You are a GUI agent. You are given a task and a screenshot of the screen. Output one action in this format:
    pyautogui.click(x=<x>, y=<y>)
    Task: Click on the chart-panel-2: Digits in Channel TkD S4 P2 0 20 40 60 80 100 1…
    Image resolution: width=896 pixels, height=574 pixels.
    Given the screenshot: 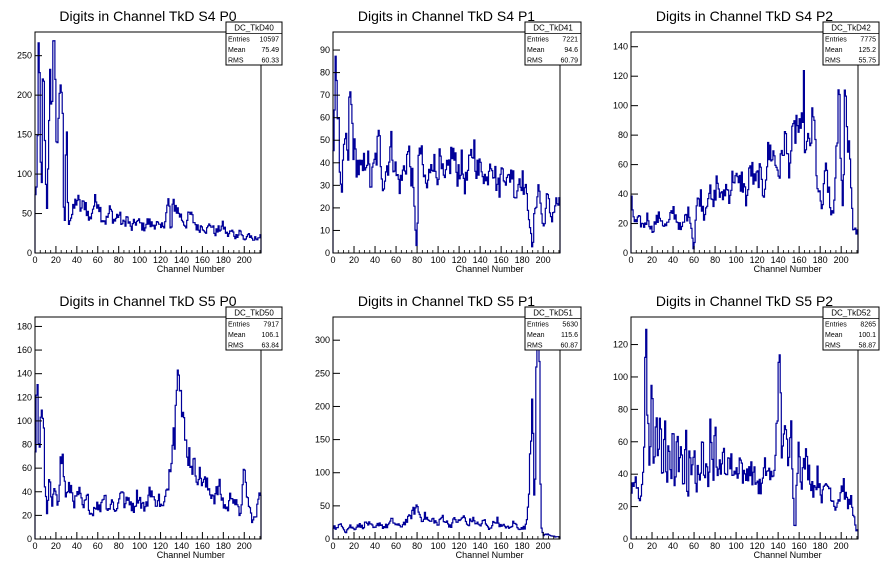 What is the action you would take?
    pyautogui.click(x=746, y=141)
    